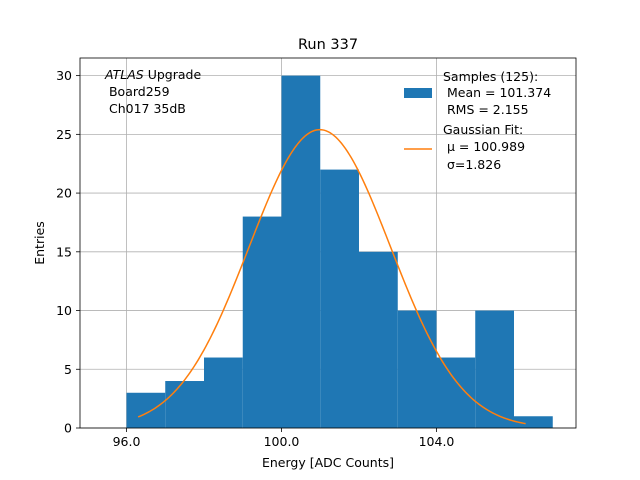  What do you see at coordinates (68, 428) in the screenshot?
I see `y-tick-label: 0` at bounding box center [68, 428].